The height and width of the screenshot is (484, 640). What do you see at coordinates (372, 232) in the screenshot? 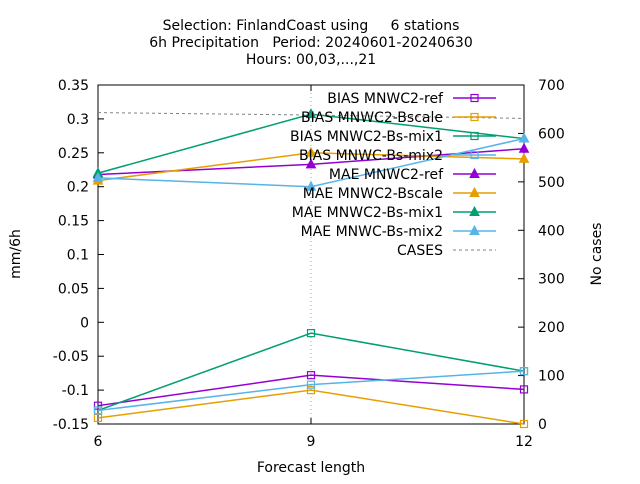
I see `legend-label: MAE MNWC-Bs-mix2` at bounding box center [372, 232].